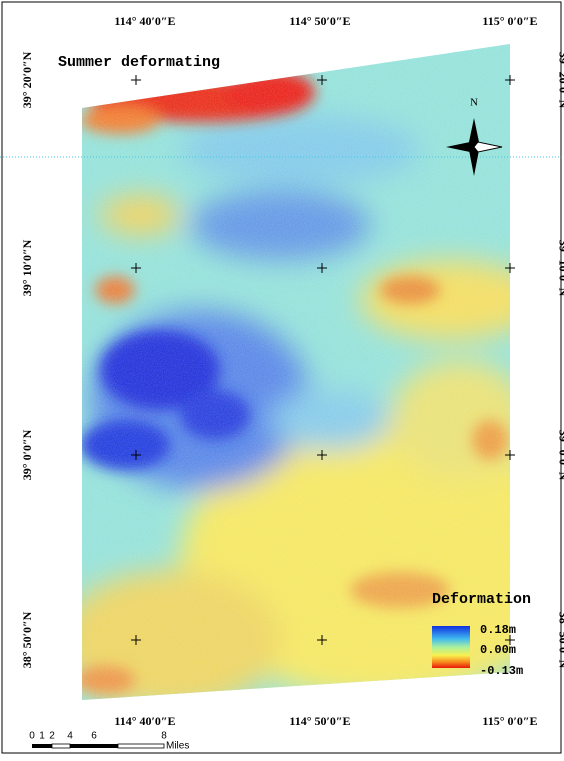 This screenshot has width=564, height=761. I want to click on legend-title: Deformation, so click(481, 599).